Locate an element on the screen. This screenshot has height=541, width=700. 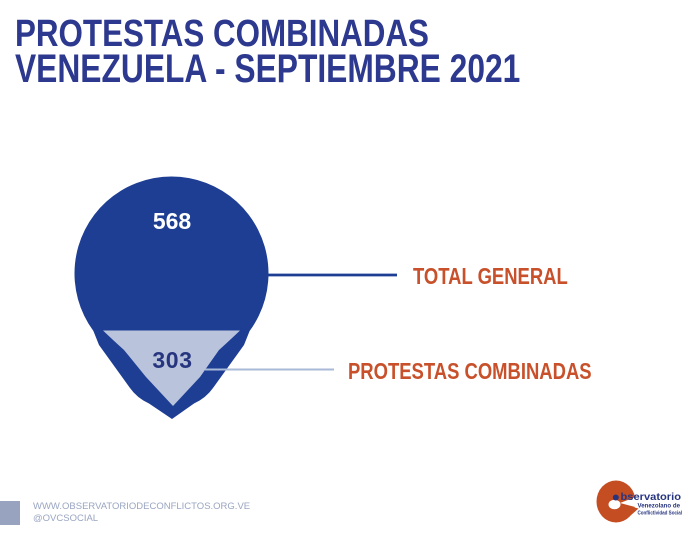
svg-text: Conflictividad Social is located at coordinates (660, 514).